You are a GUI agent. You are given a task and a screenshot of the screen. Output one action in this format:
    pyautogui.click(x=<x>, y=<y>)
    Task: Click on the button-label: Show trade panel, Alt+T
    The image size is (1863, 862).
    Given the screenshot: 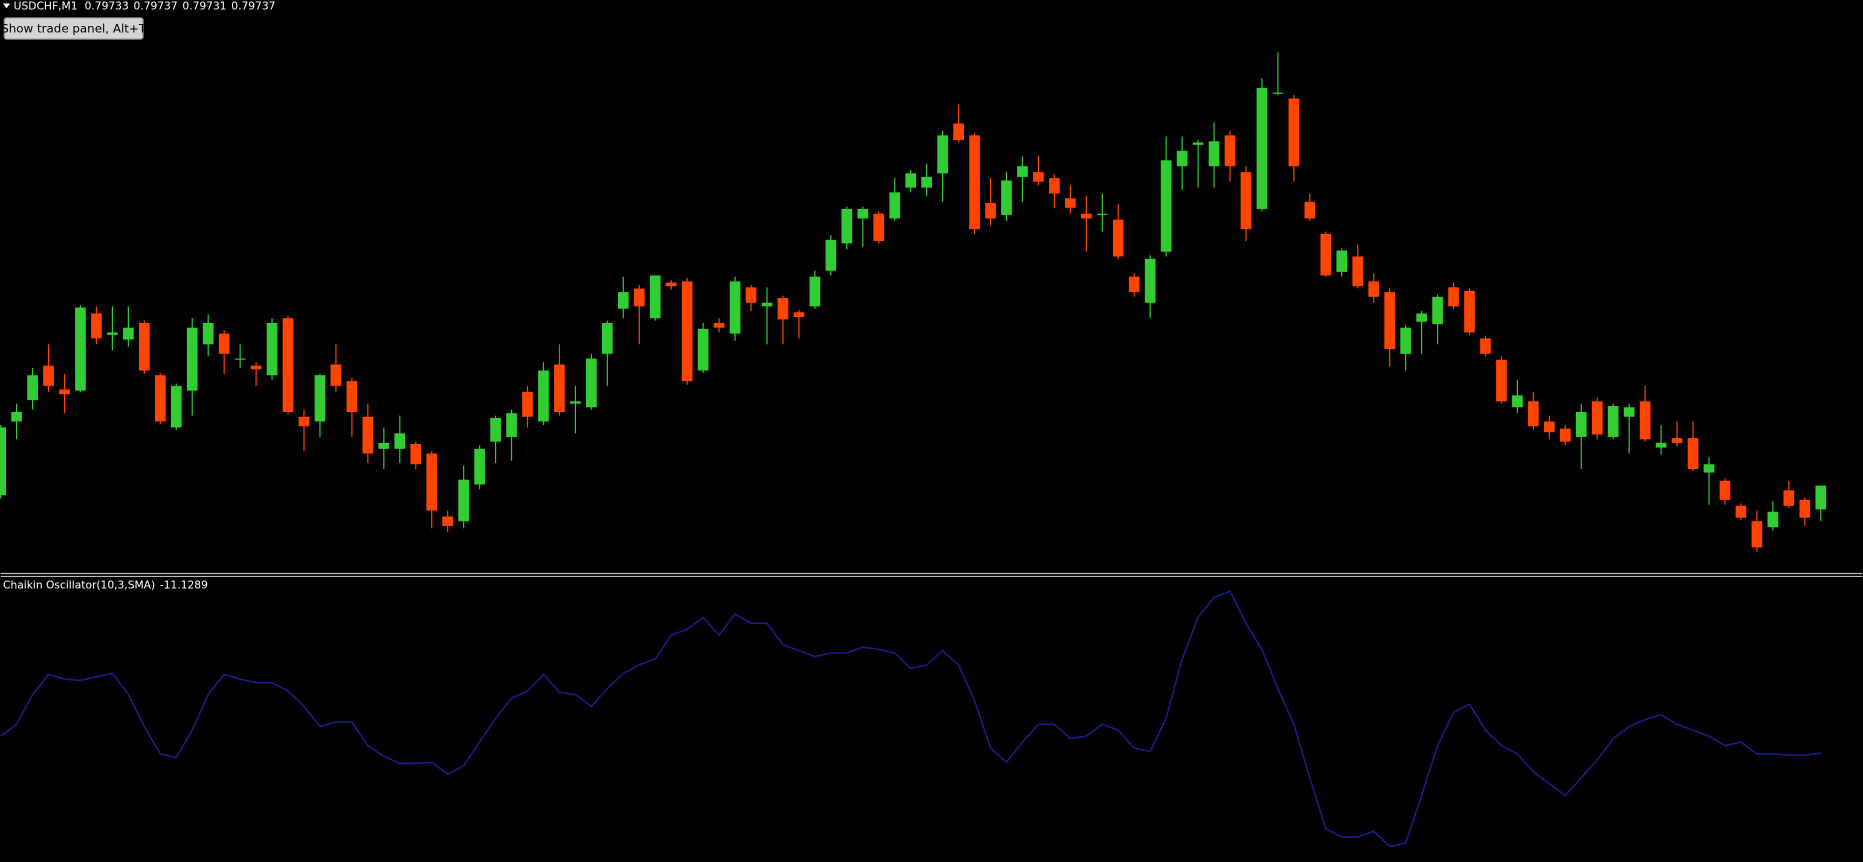 What is the action you would take?
    pyautogui.click(x=74, y=29)
    